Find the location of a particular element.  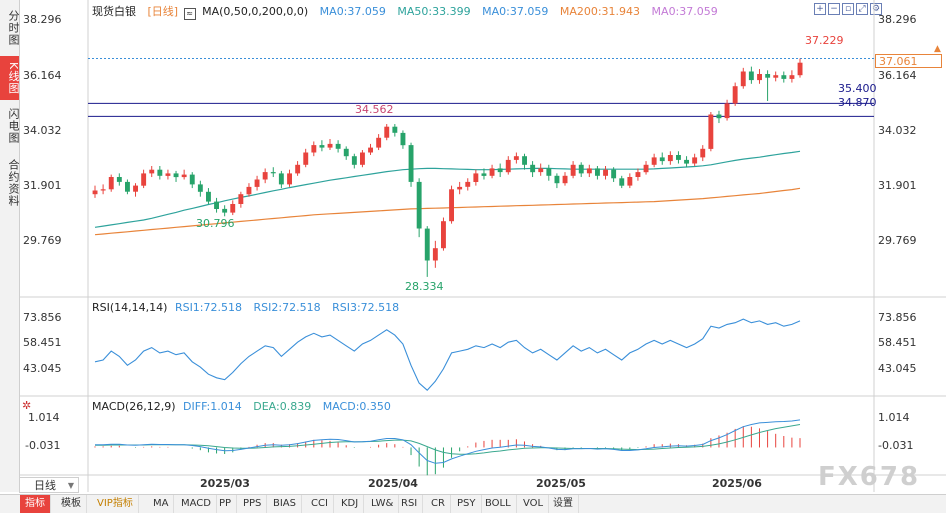

tab-lightning: 闪电图 is located at coordinates (13, 126).